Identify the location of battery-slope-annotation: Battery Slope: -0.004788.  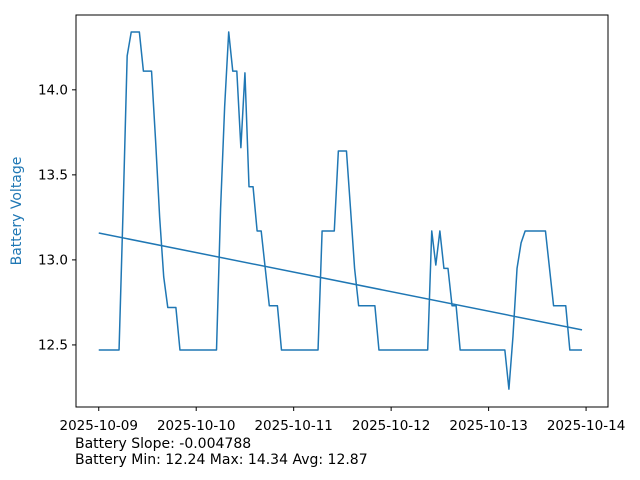
(163, 444).